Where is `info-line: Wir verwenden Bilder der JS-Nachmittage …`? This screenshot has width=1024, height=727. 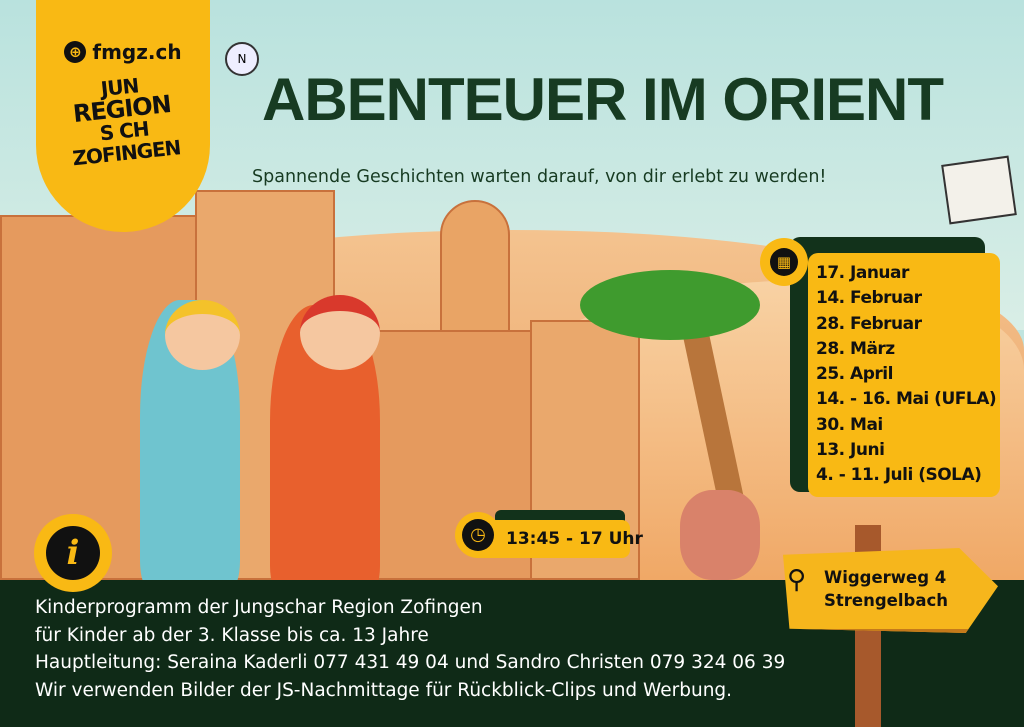
info-line: Wir verwenden Bilder der JS-Nachmittage … is located at coordinates (384, 690).